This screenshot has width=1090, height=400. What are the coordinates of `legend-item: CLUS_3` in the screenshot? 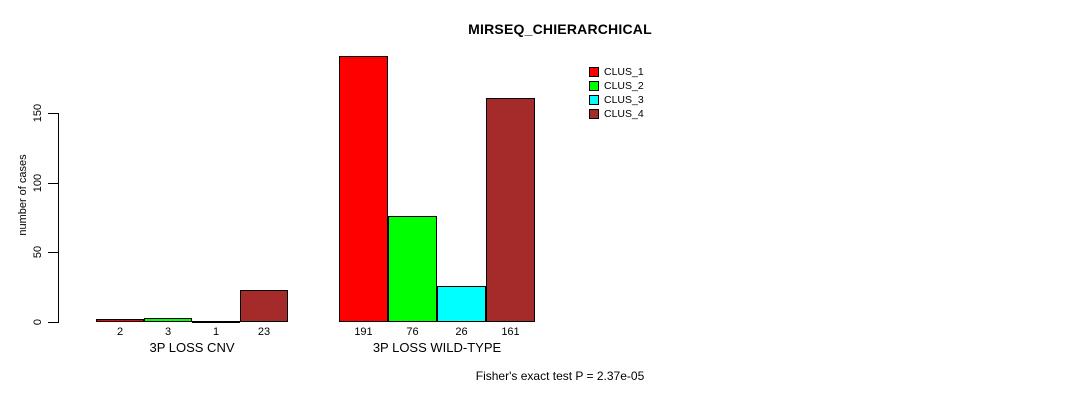 It's located at (616, 100).